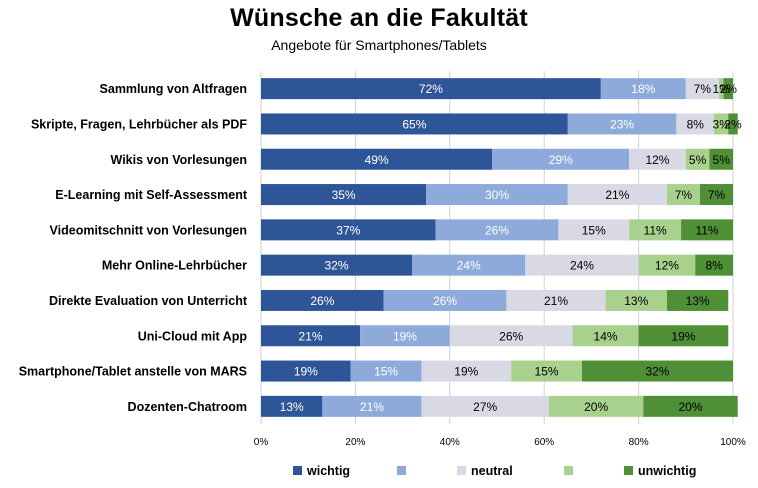  I want to click on data-label: 1%, so click(722, 89).